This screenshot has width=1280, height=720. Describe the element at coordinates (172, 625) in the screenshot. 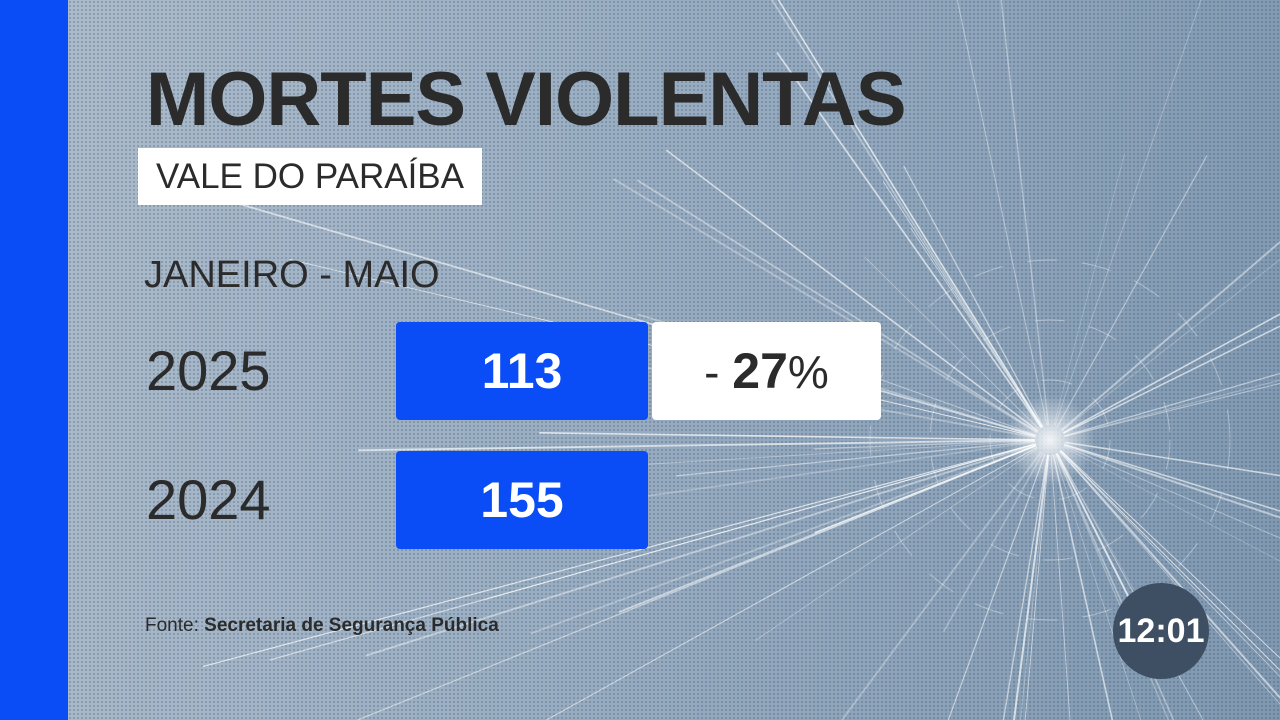

I see `source-label: Fonte:` at that location.